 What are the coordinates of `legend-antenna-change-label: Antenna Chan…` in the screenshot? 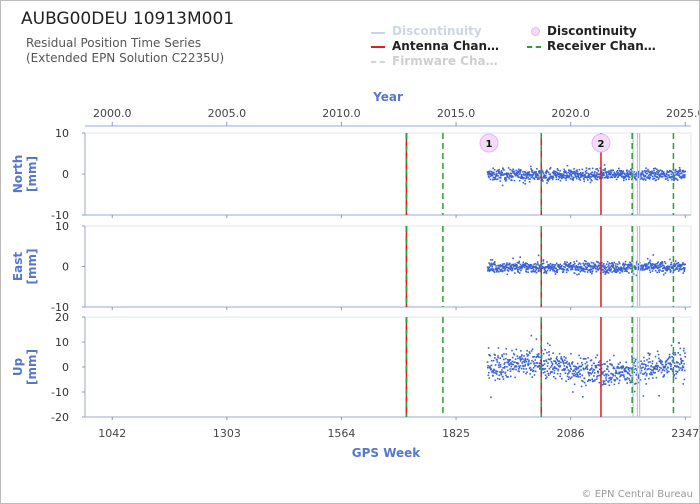 It's located at (446, 46).